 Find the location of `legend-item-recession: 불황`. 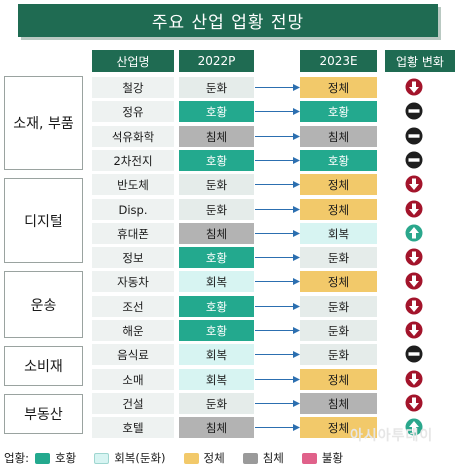

legend-item-recession: 불황 is located at coordinates (322, 458).